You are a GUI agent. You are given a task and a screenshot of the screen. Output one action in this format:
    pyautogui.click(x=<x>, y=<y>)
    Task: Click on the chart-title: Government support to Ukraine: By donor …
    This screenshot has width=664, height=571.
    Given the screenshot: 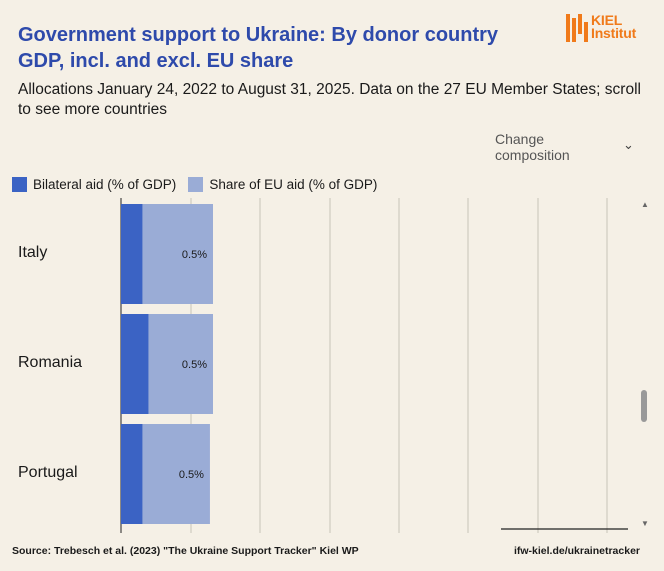 What is the action you would take?
    pyautogui.click(x=258, y=48)
    